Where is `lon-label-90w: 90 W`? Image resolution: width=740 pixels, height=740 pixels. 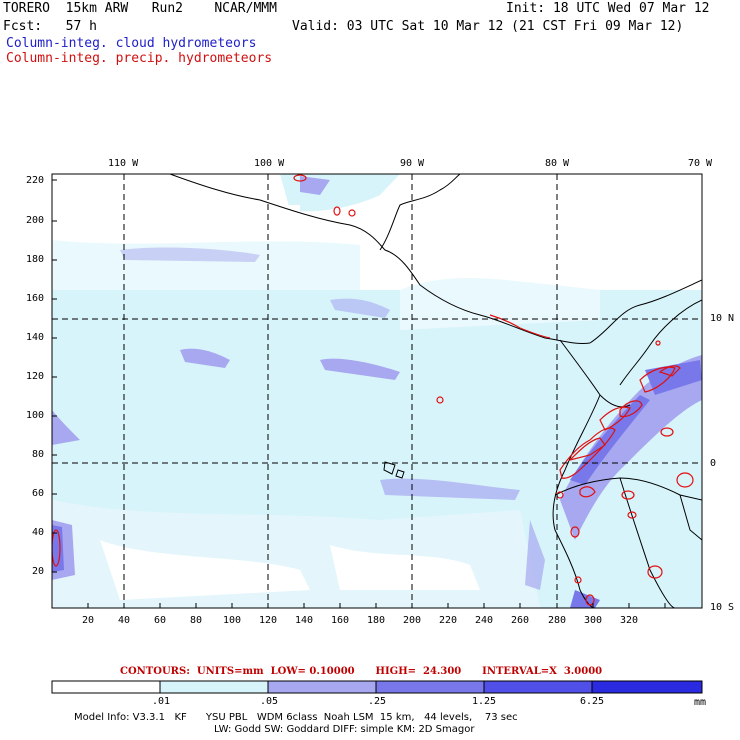 lon-label-90w: 90 W is located at coordinates (412, 163).